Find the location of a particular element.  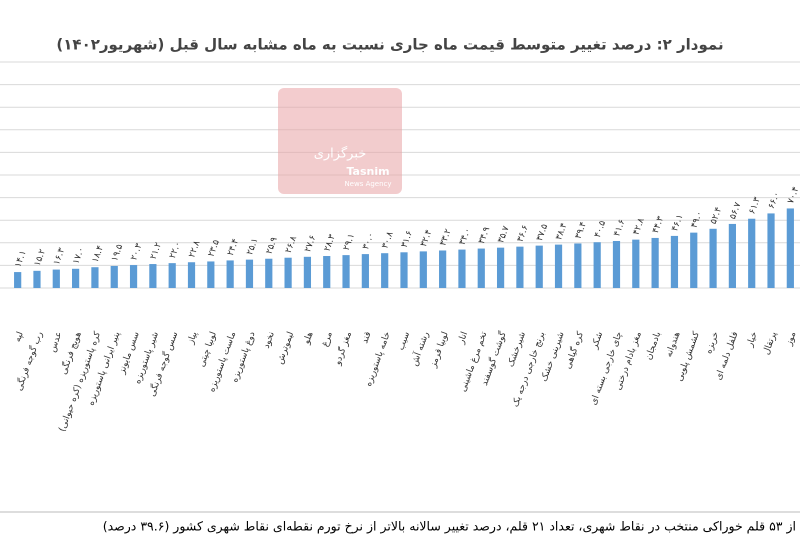

watermark-subtitle: News Agency is located at coordinates (367, 184).